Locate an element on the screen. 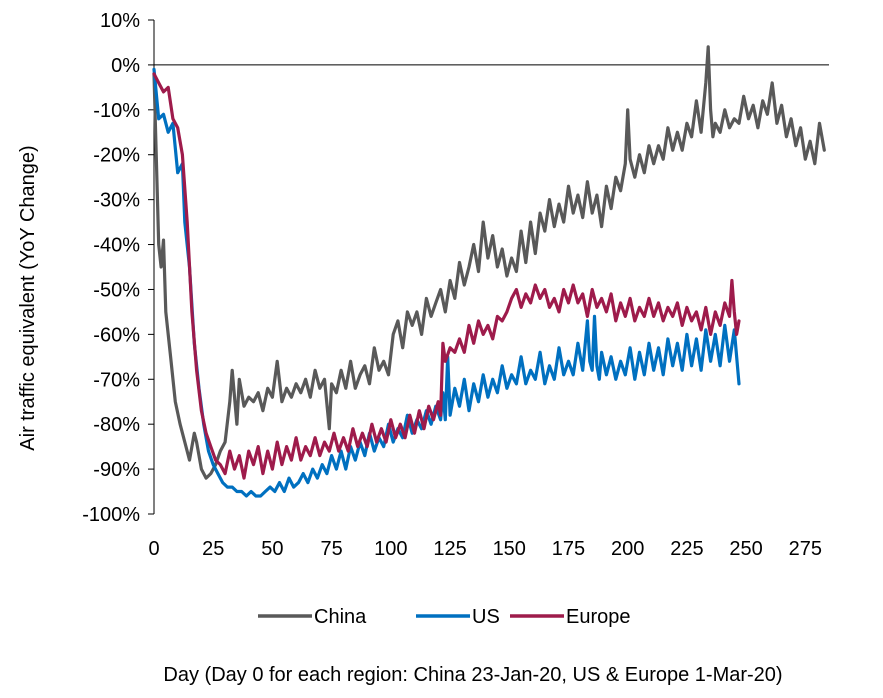 The image size is (883, 698). y-tick-label: 0% is located at coordinates (125, 66).